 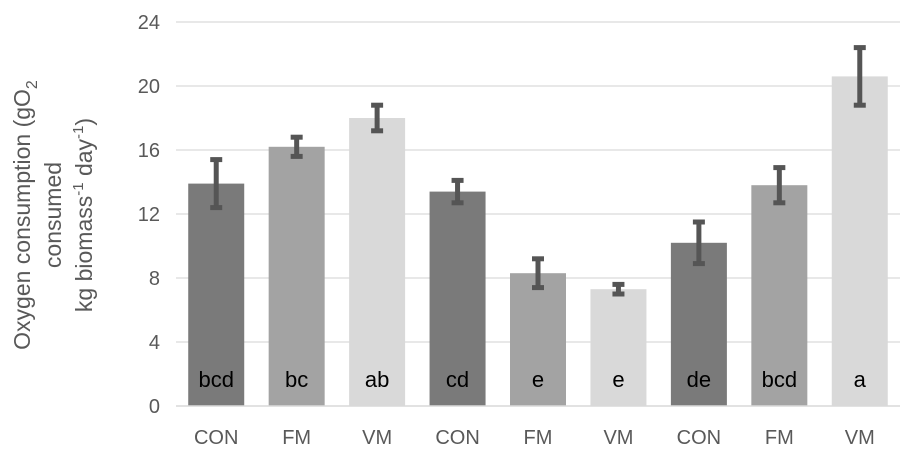 I want to click on significance-letter: cd, so click(x=457, y=379).